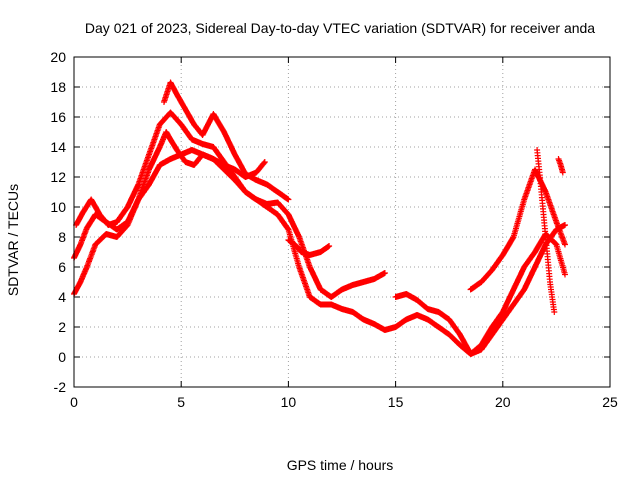 The width and height of the screenshot is (640, 480). I want to click on series-track-h, so click(546, 231).